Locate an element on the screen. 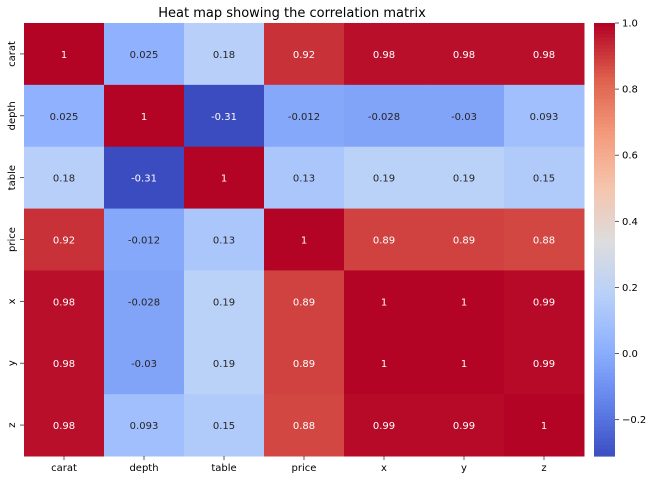  x-tick-label: x is located at coordinates (384, 468).